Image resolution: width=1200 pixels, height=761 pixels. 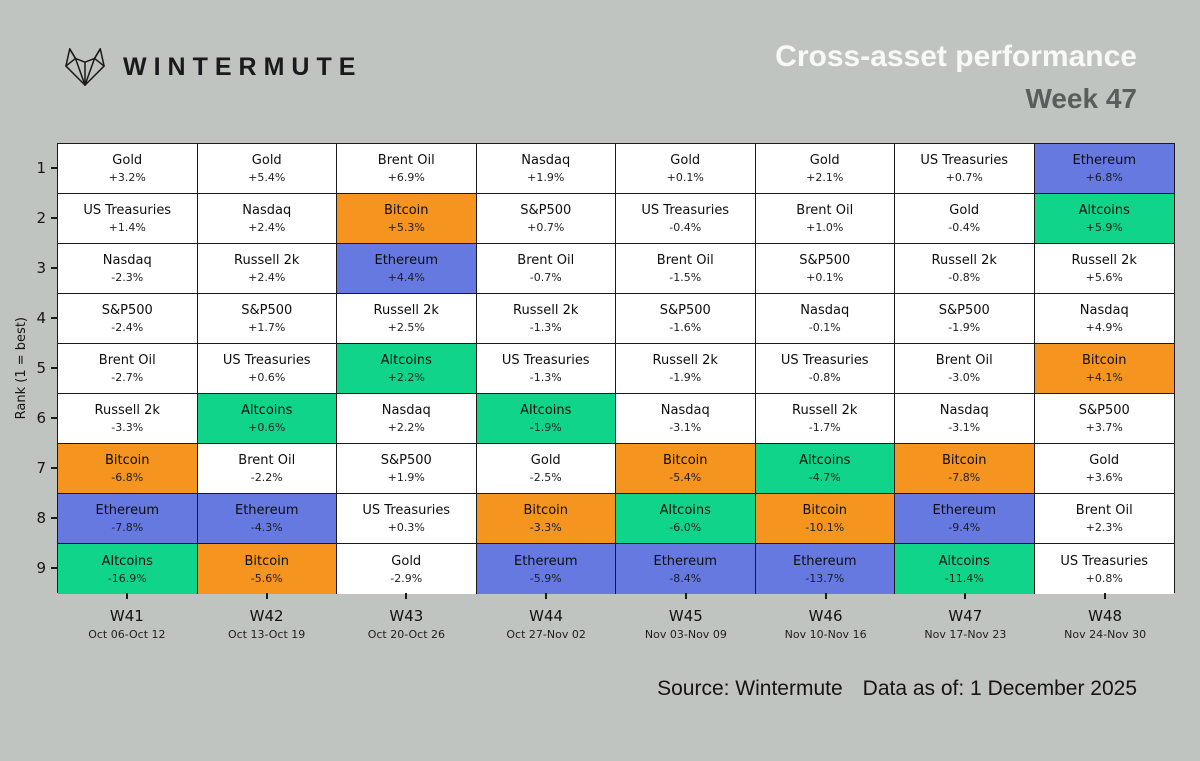 I want to click on grid-cell: S&P500 +1.7%, so click(x=267, y=319).